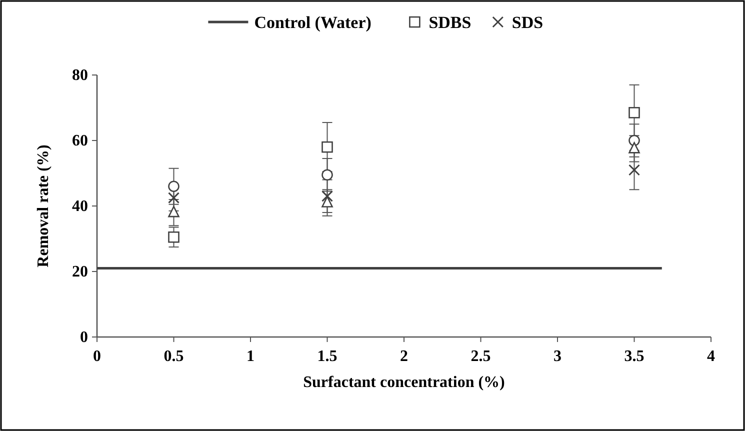 The height and width of the screenshot is (431, 745). Describe the element at coordinates (327, 356) in the screenshot. I see `x-tick-label: 1.5` at that location.